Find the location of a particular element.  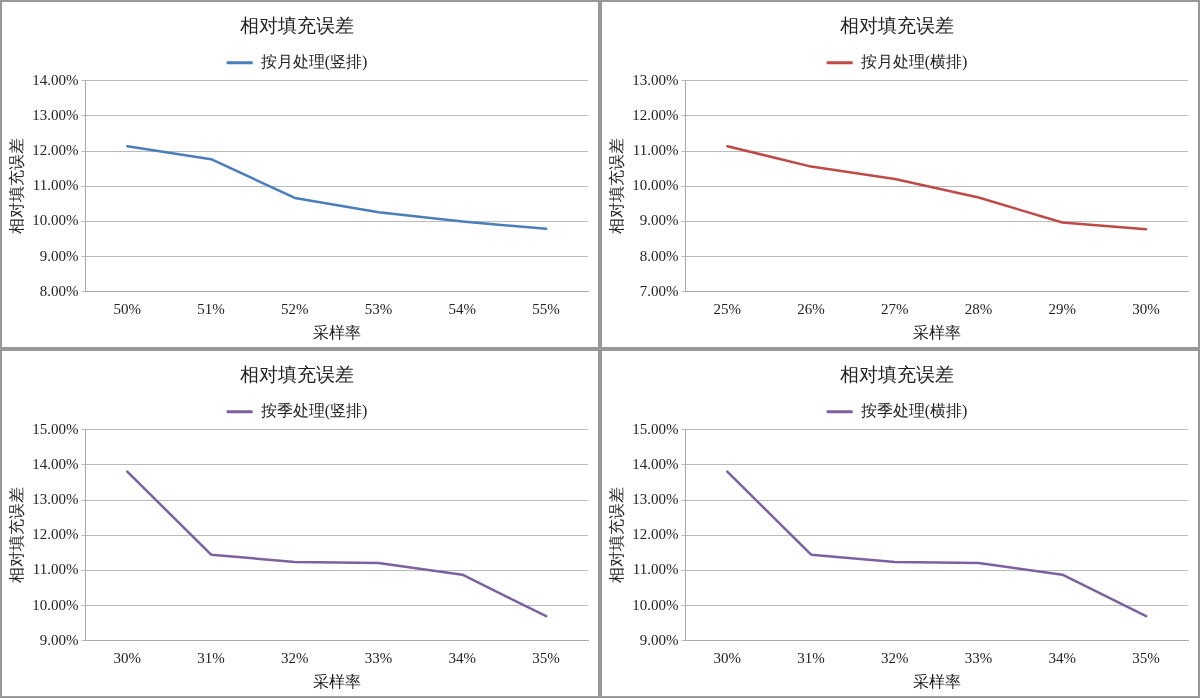

legend-label: 按月处理(横排) is located at coordinates (914, 62).